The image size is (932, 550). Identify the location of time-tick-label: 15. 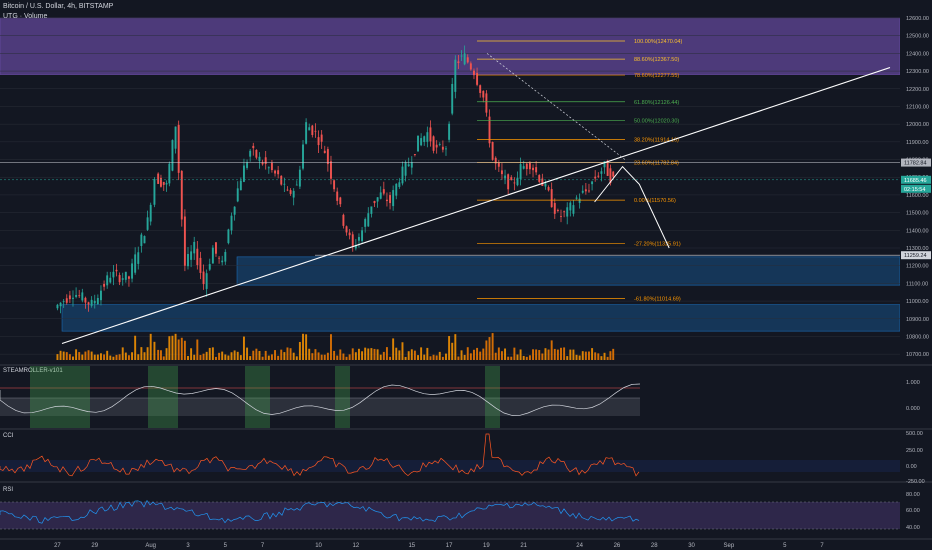
(411, 546).